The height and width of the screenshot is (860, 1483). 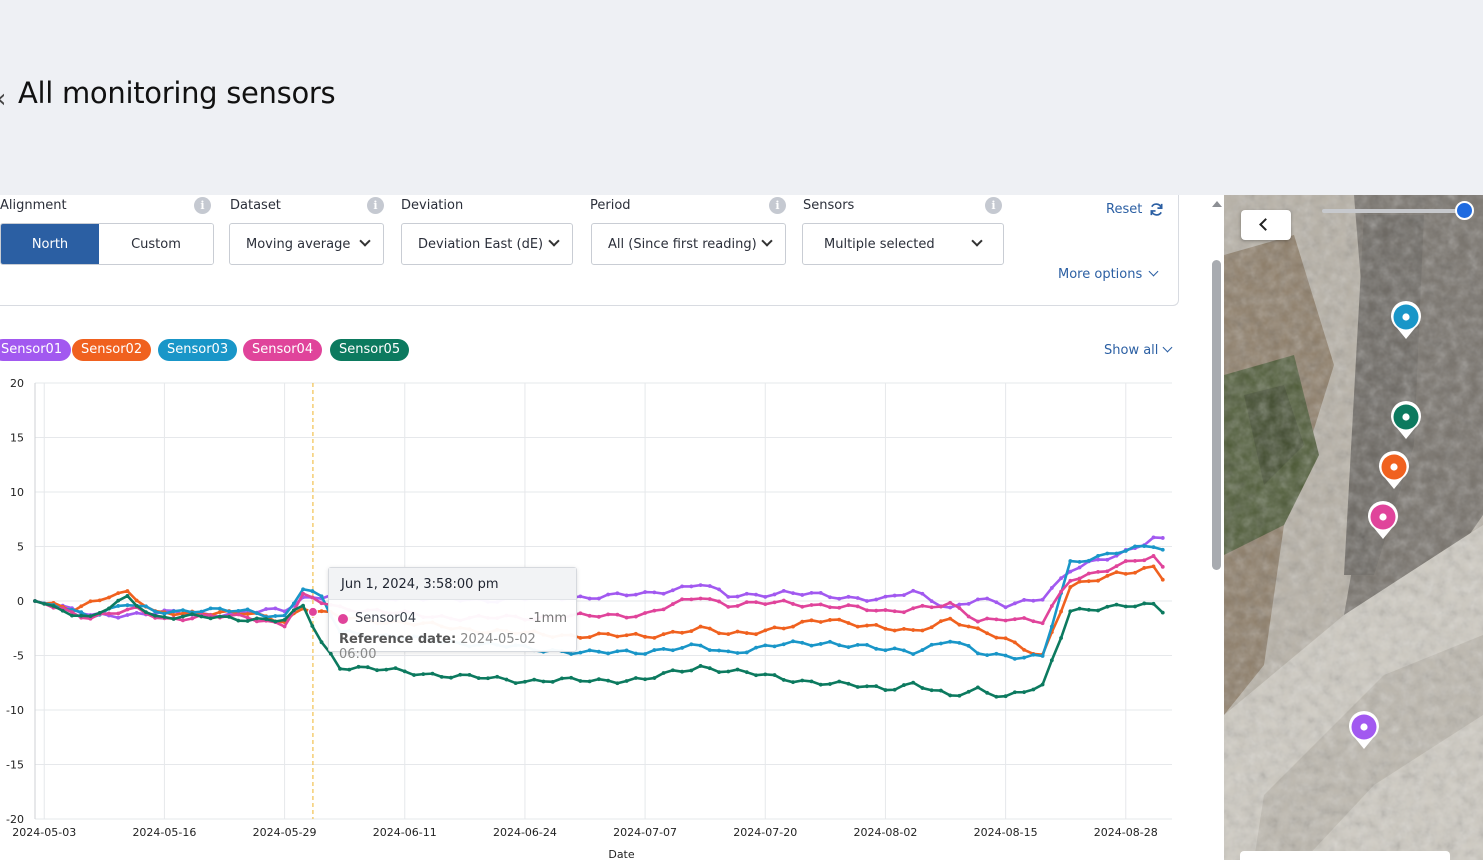 I want to click on dataset-dropdown: Moving average, so click(x=306, y=244).